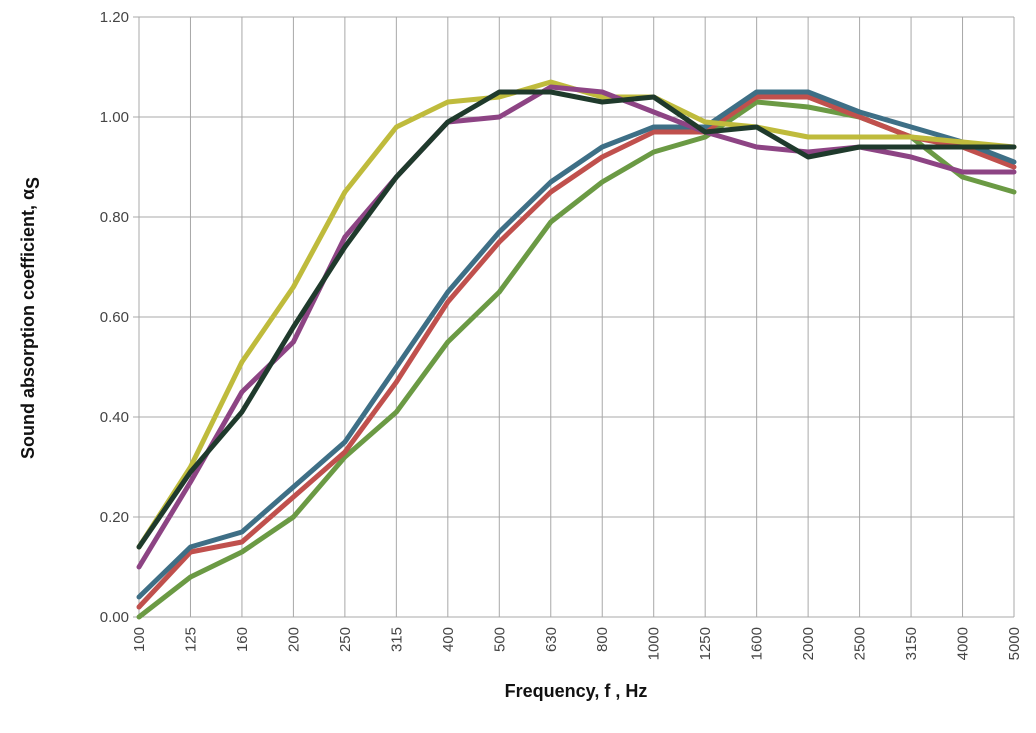 The height and width of the screenshot is (733, 1036). Describe the element at coordinates (114, 617) in the screenshot. I see `y-tick-label: 0.00` at that location.